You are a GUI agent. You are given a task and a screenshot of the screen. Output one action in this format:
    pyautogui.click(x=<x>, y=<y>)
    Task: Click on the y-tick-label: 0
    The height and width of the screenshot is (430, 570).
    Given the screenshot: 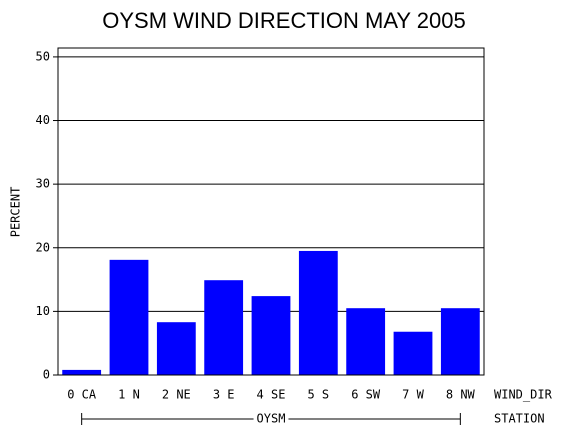 What is the action you would take?
    pyautogui.click(x=46, y=375)
    